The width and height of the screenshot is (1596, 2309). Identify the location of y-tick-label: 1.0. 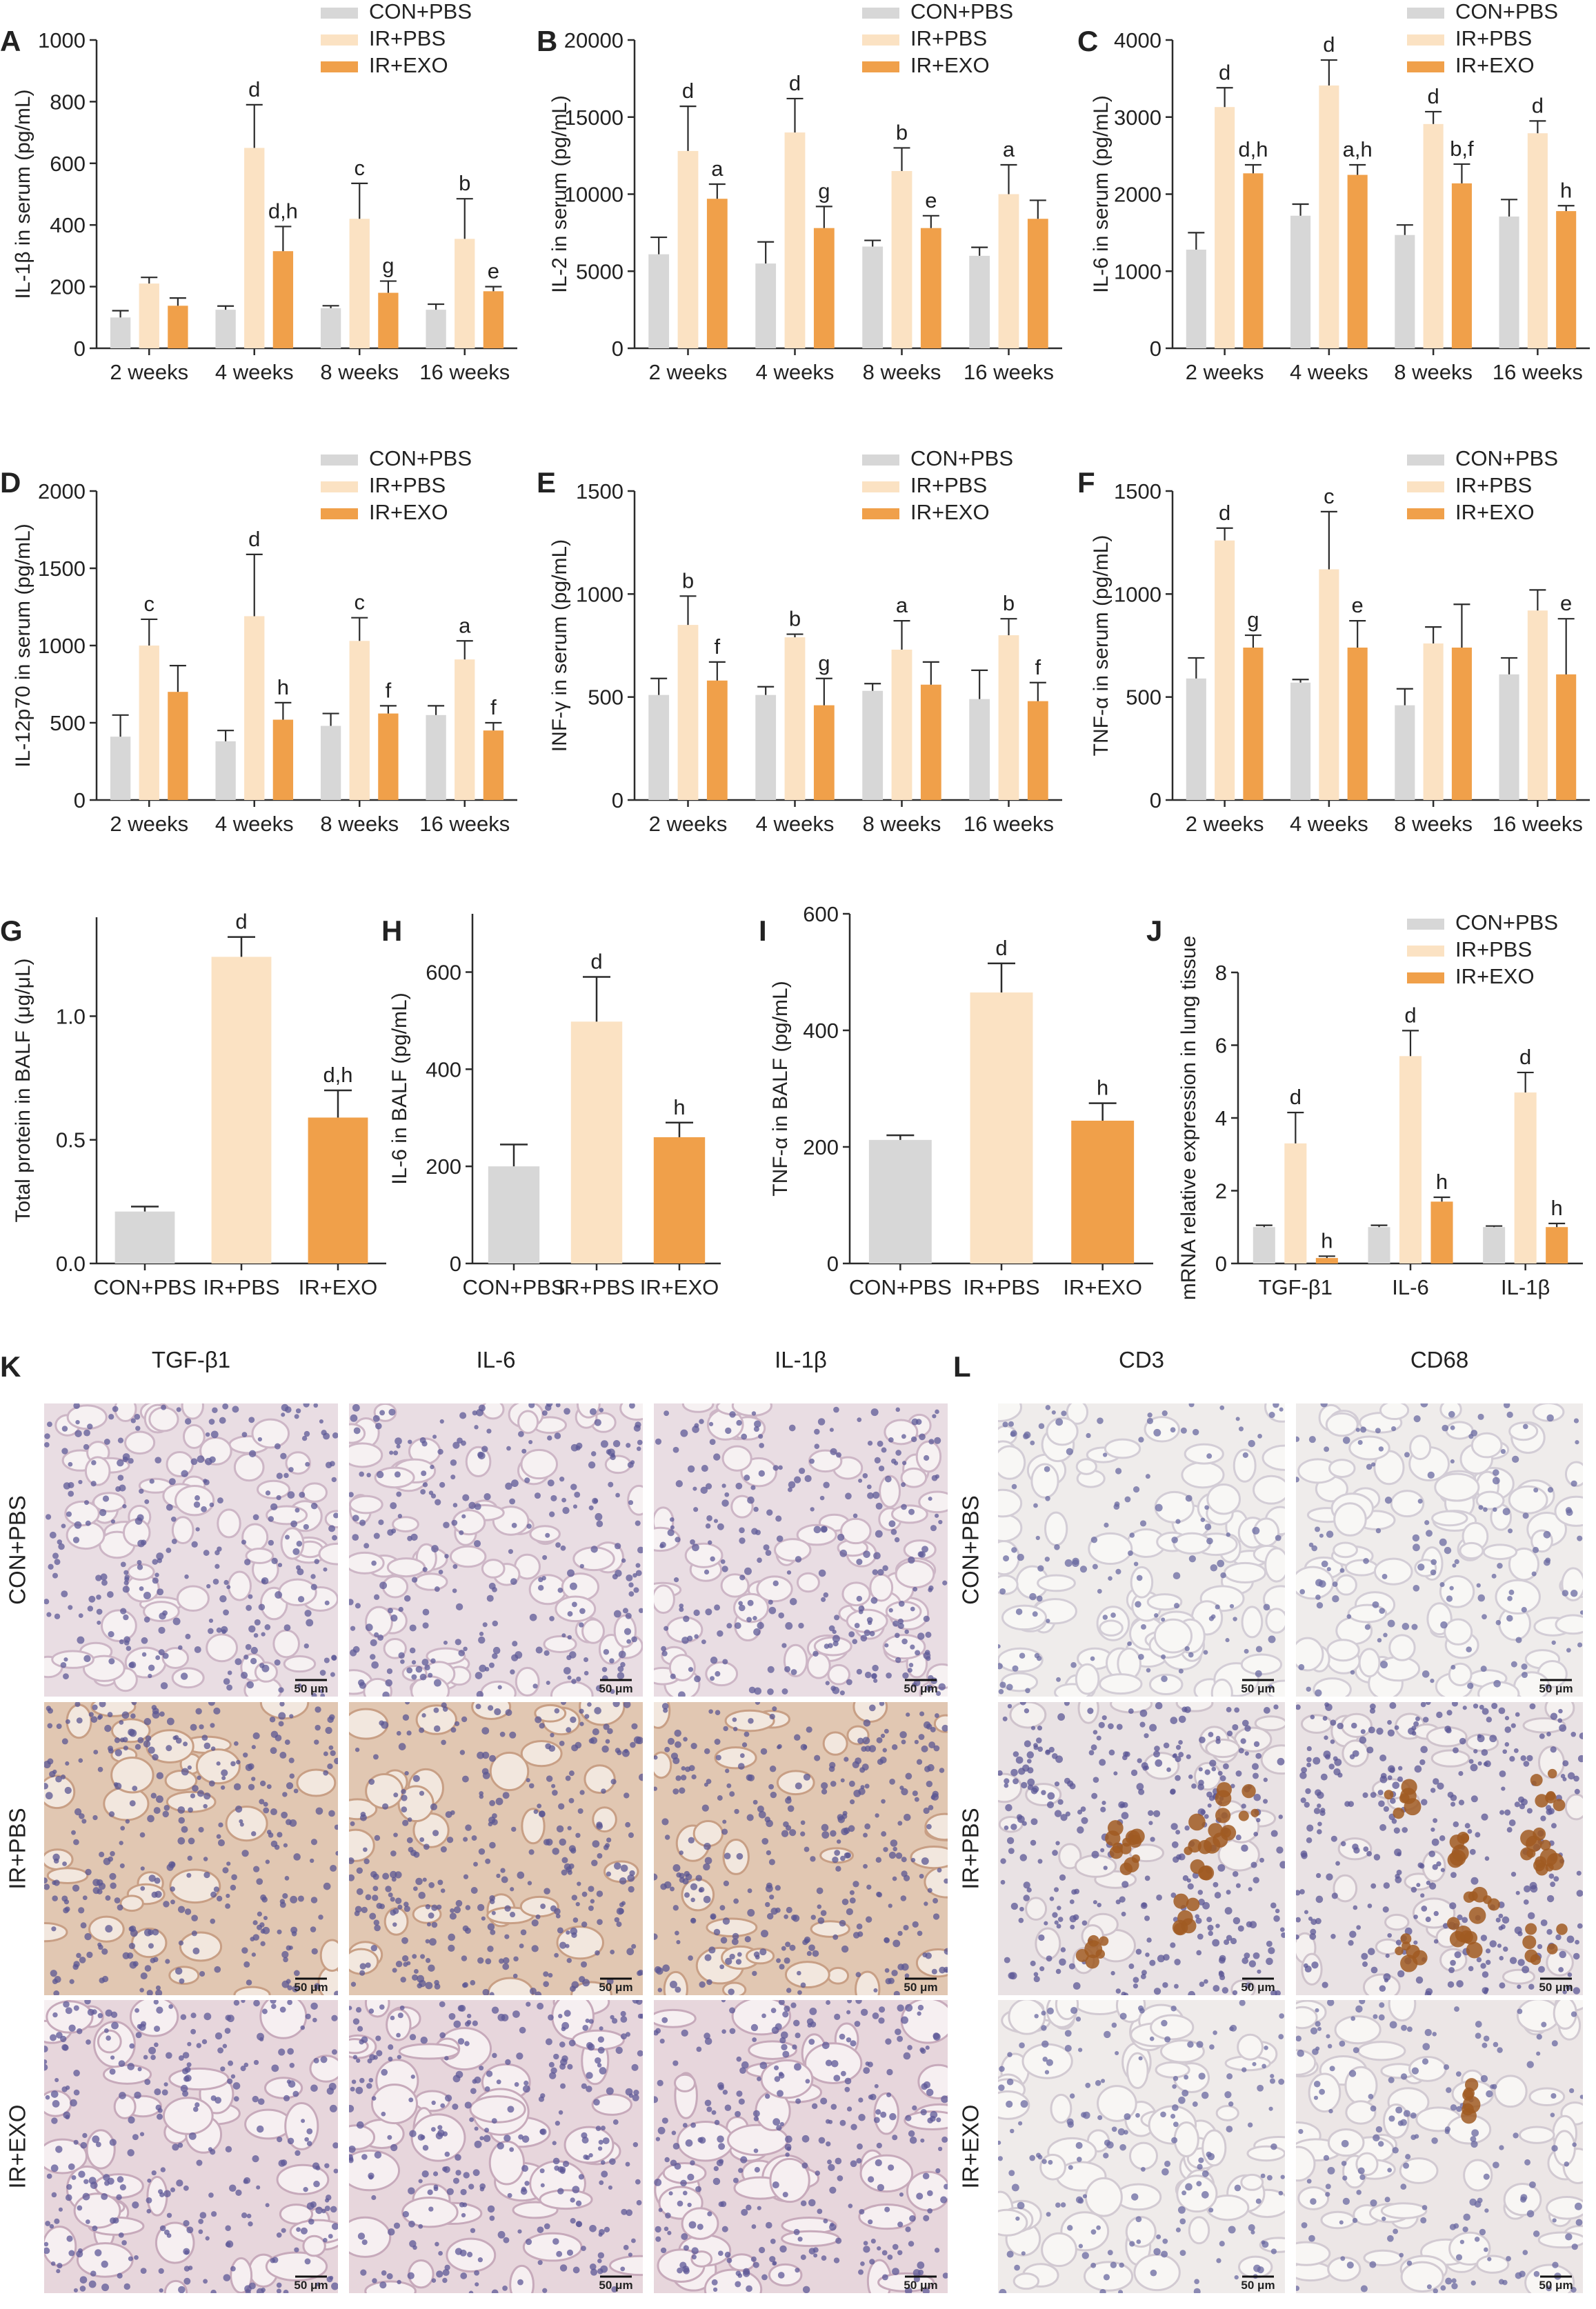
(71, 1016).